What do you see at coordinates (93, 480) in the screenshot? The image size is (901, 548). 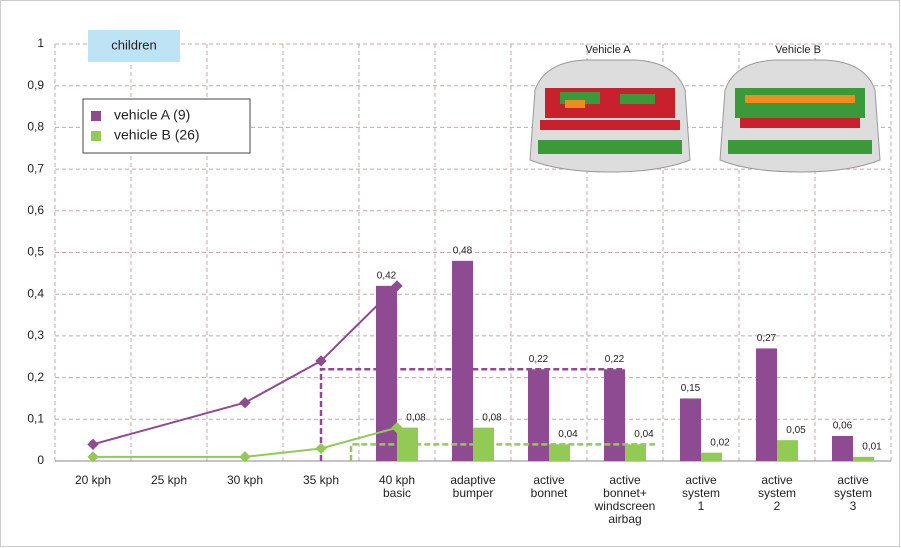 I see `x-tick-label: 20 kph` at bounding box center [93, 480].